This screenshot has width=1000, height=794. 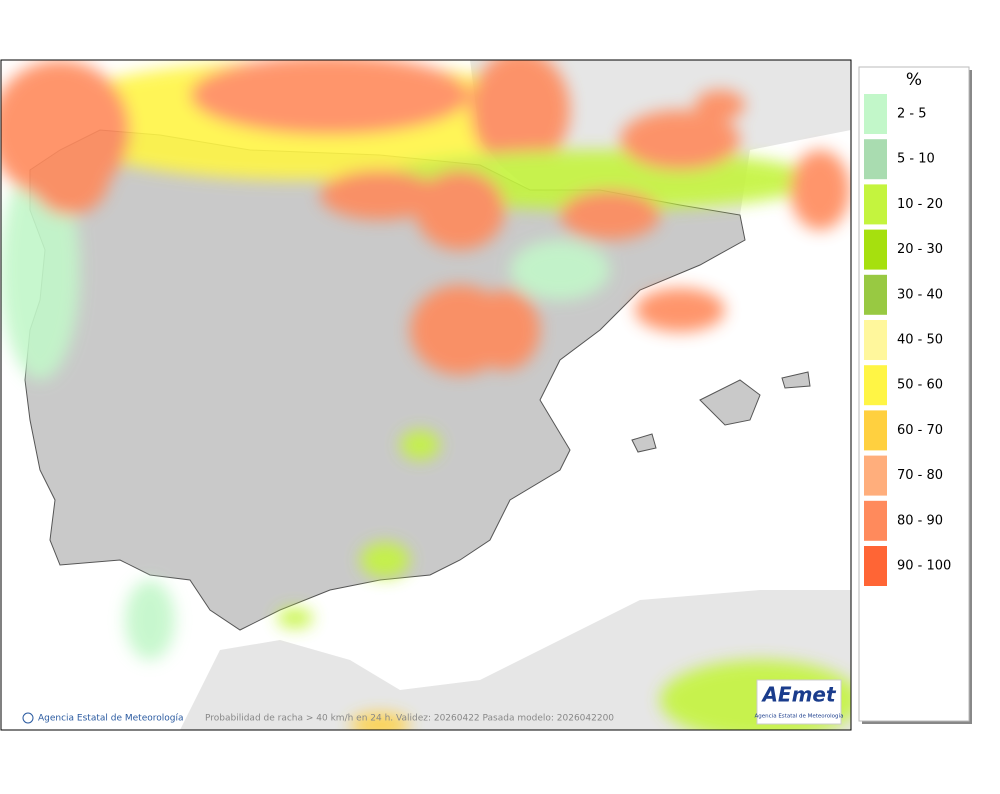 What do you see at coordinates (920, 385) in the screenshot?
I see `legend-label: 50 - 60` at bounding box center [920, 385].